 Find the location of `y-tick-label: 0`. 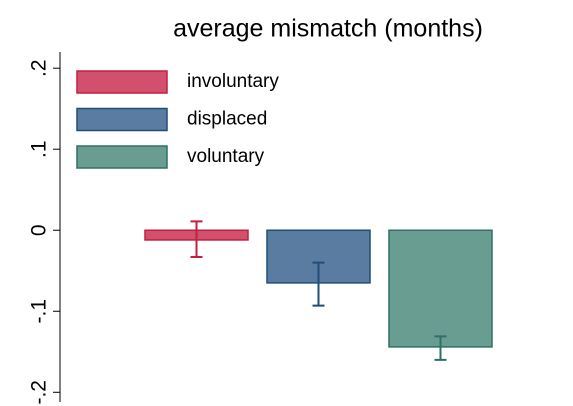

y-tick-label: 0 is located at coordinates (39, 230).